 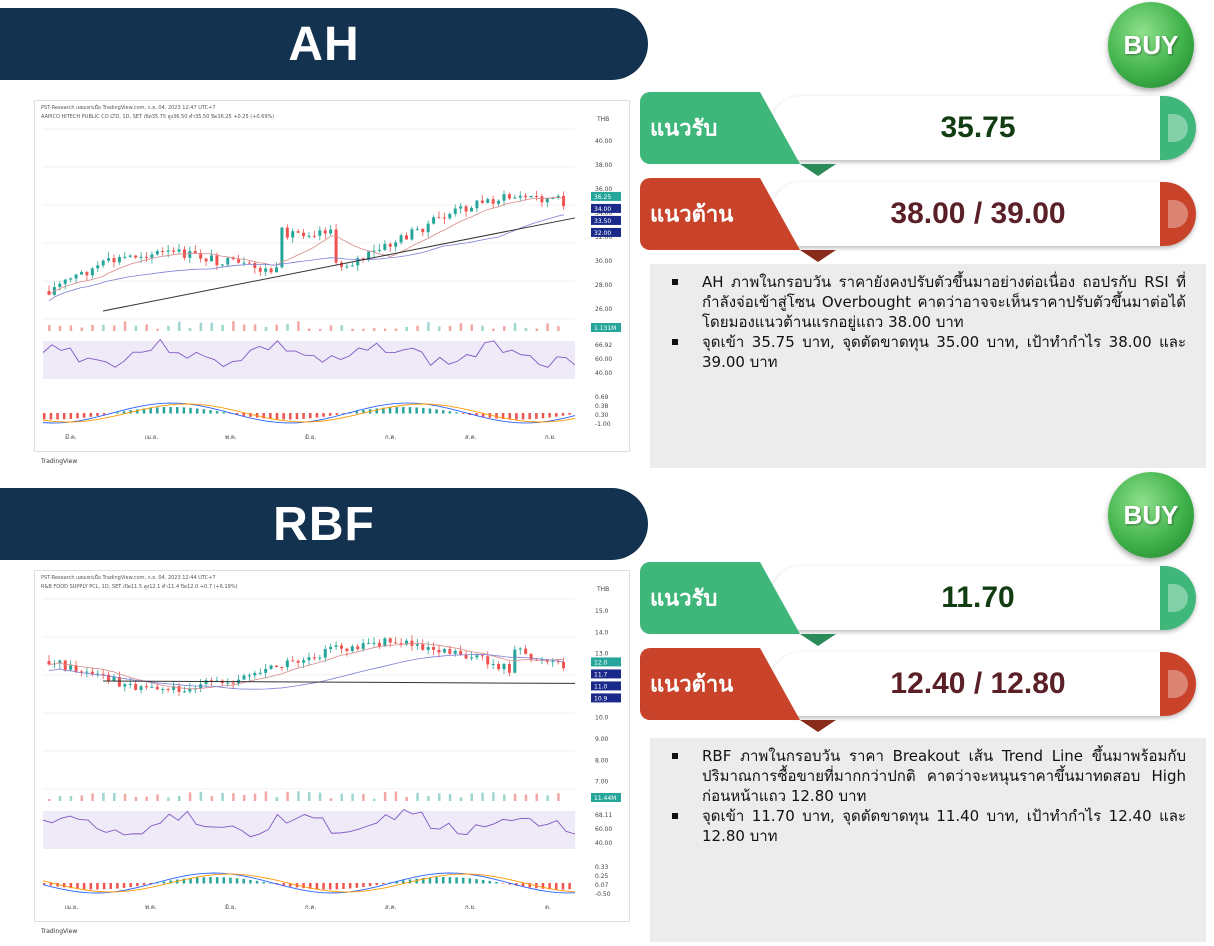 I want to click on x-axis-label: มิ.ย., so click(x=310, y=437).